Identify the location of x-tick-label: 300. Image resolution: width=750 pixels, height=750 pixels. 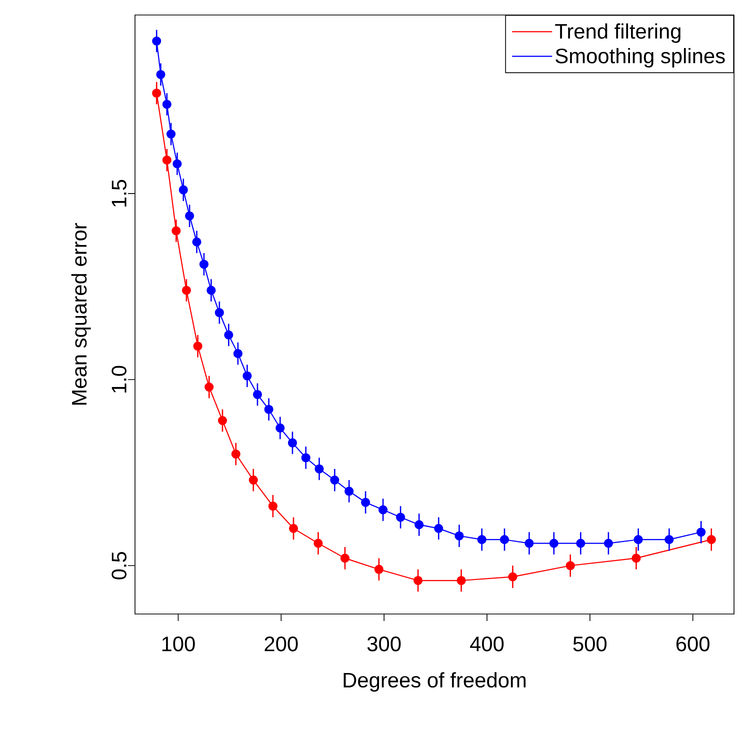
(384, 644).